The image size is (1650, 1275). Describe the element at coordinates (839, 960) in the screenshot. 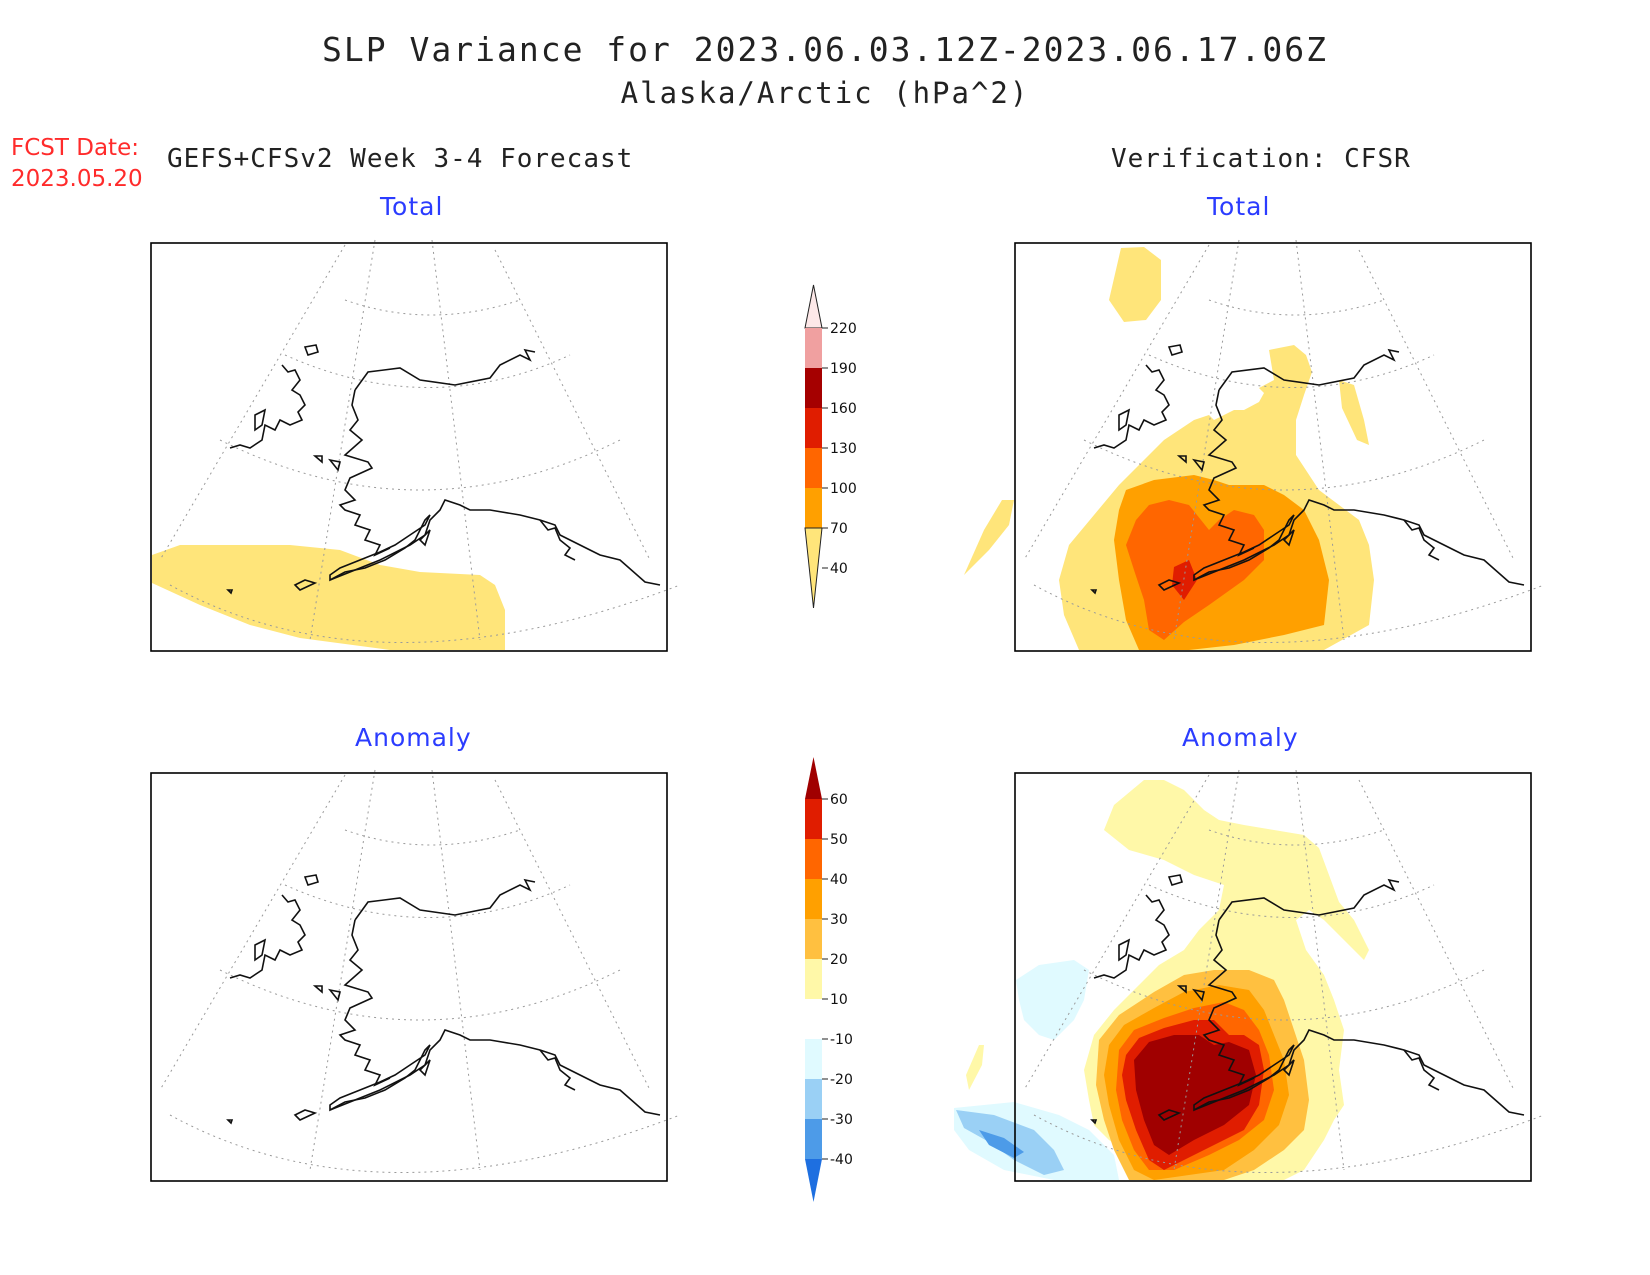

I see `anomaly-colorbar-tick-label: 20` at that location.